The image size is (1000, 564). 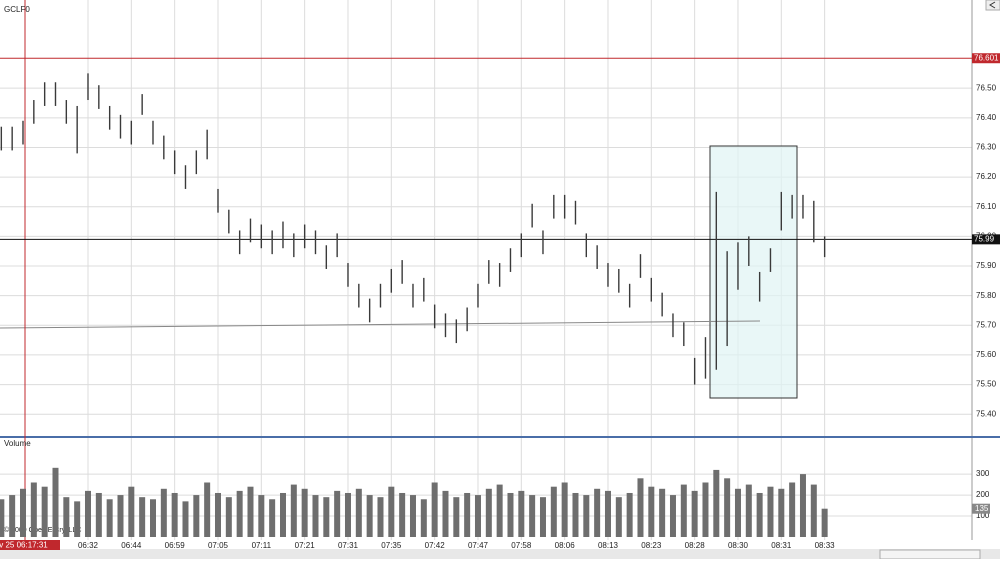 What do you see at coordinates (983, 473) in the screenshot?
I see `y2-tick-label: 300` at bounding box center [983, 473].